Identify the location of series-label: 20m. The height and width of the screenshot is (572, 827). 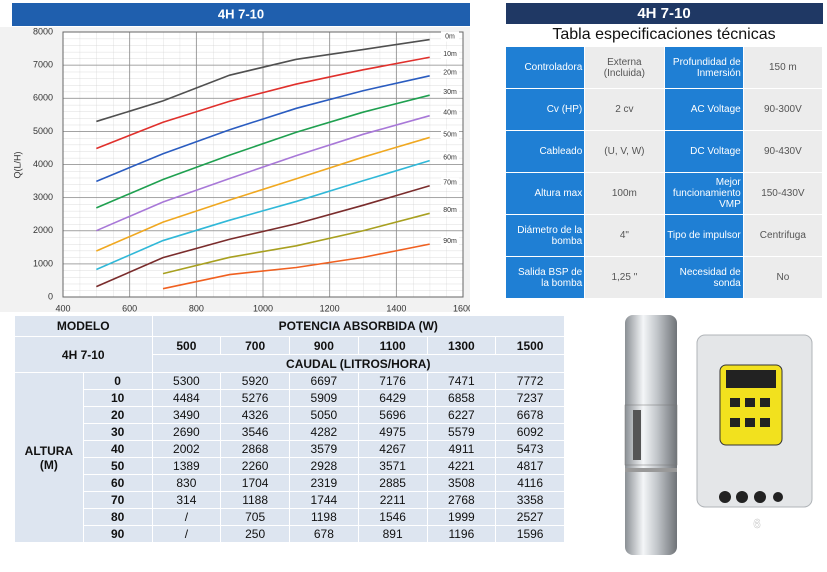
(450, 73).